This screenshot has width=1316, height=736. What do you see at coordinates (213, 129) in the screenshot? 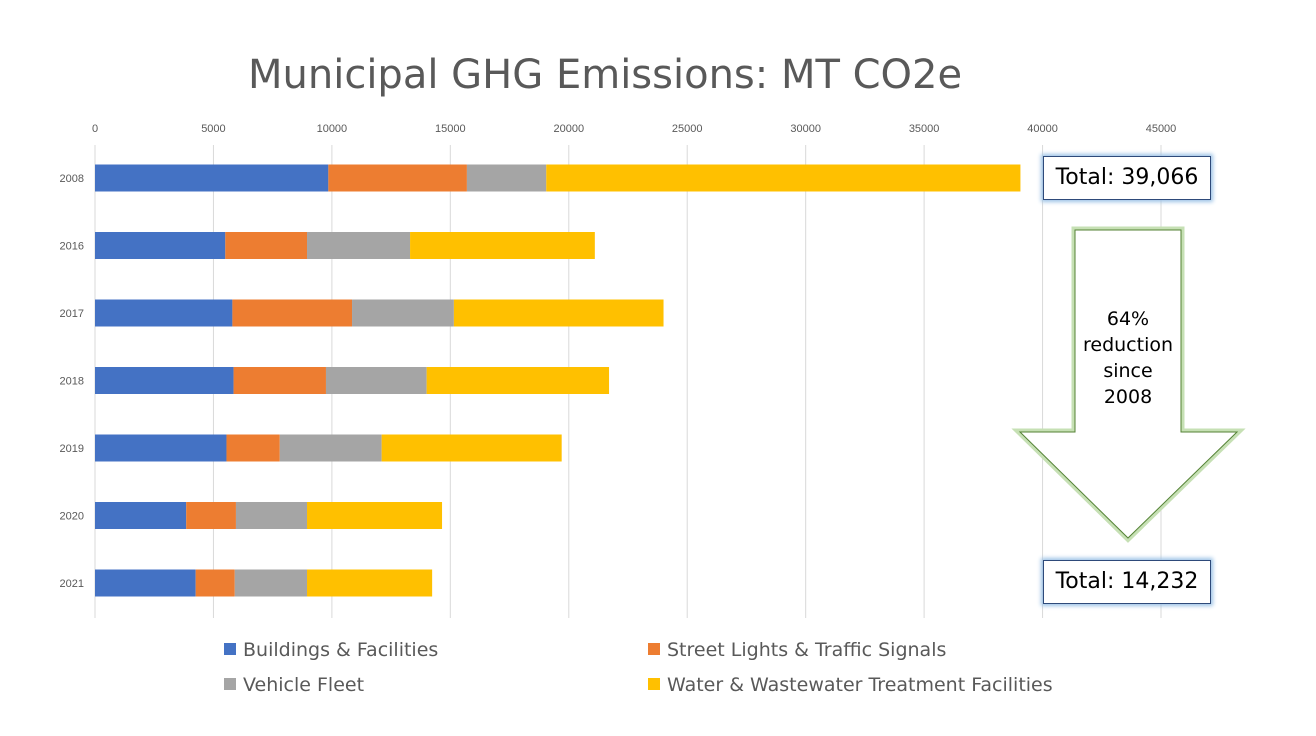
I see `x-tick-label: 5000` at bounding box center [213, 129].